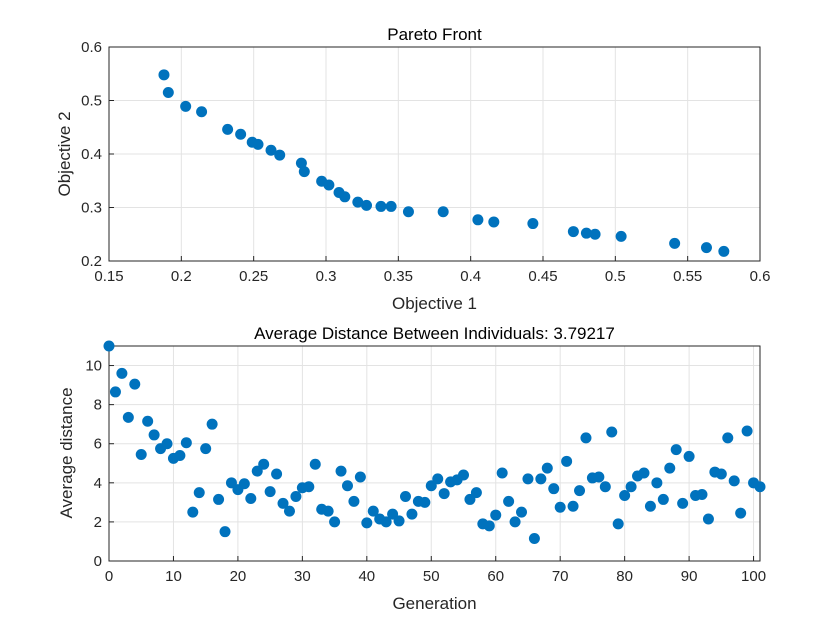 The image size is (840, 630). What do you see at coordinates (98, 444) in the screenshot?
I see `average-distance-y-tick-label: 6` at bounding box center [98, 444].